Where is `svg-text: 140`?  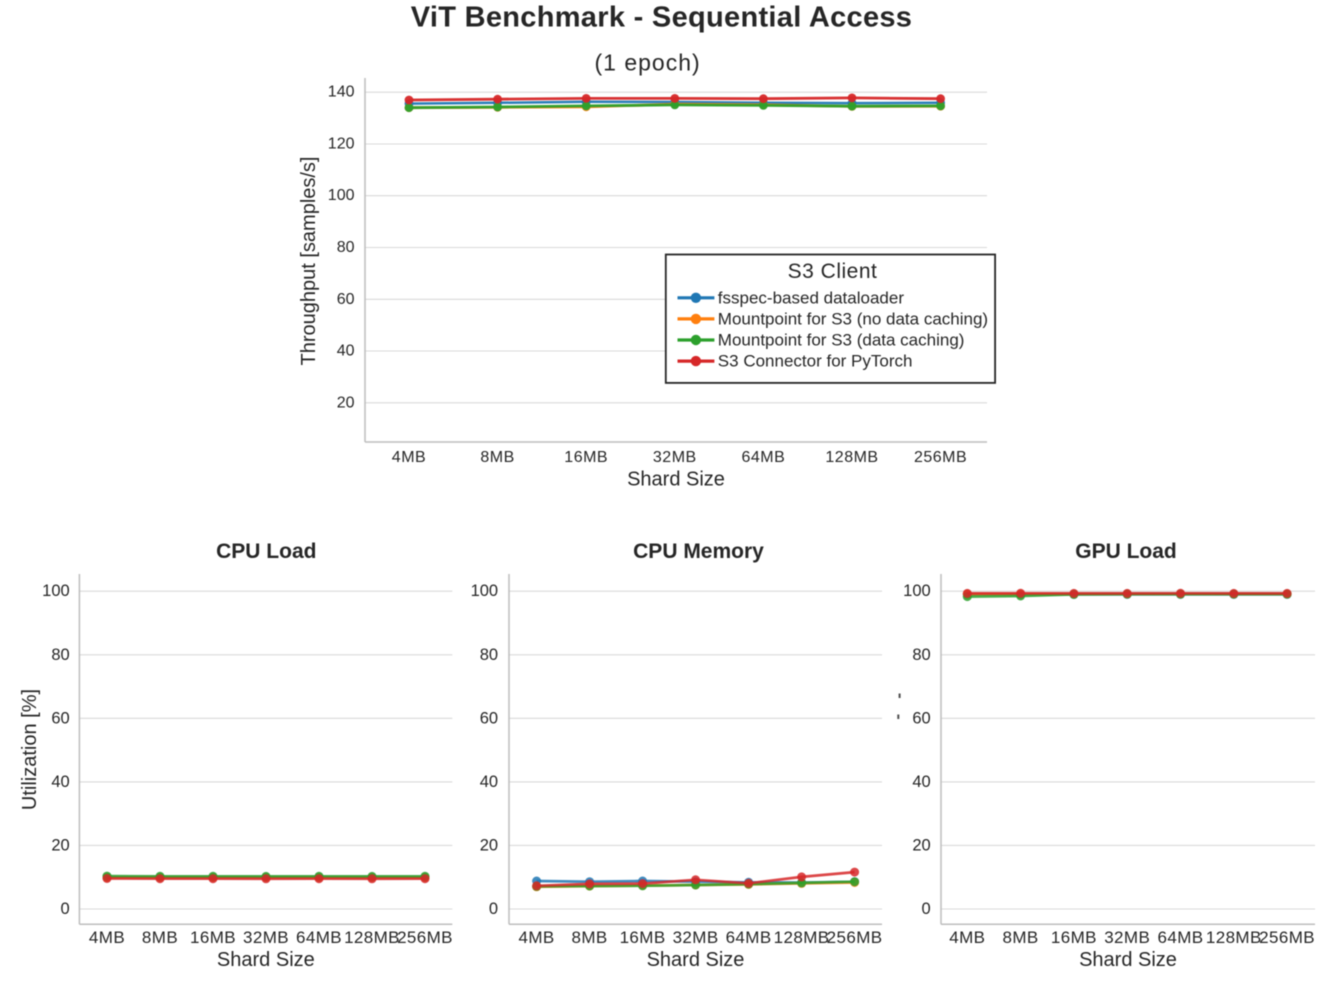 svg-text: 140 is located at coordinates (341, 92).